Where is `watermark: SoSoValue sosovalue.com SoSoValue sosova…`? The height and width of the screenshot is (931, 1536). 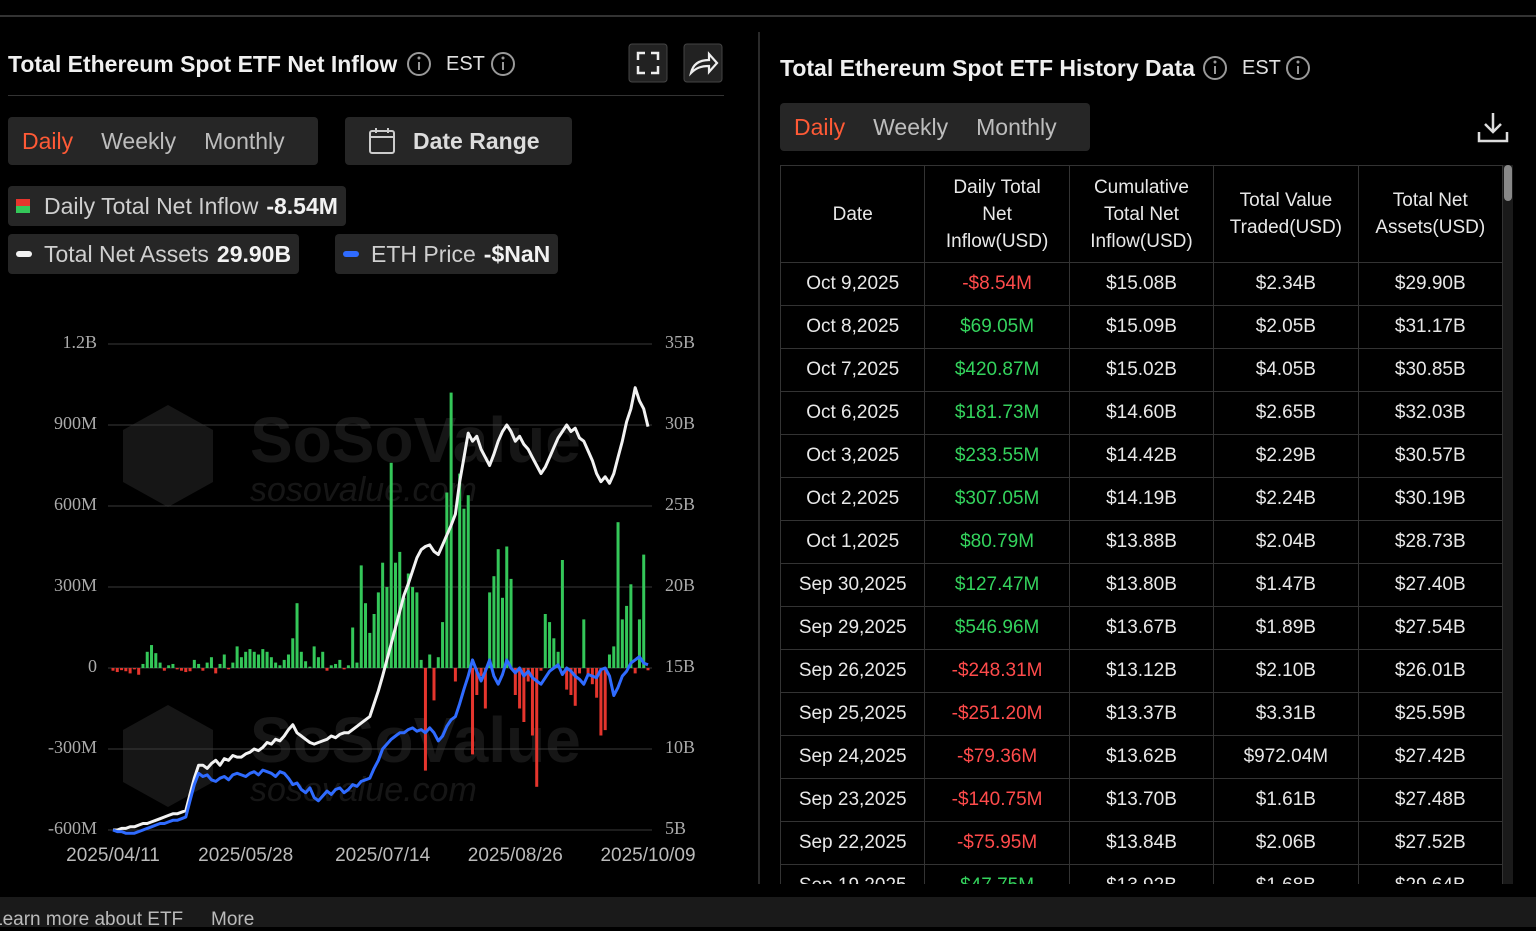 watermark: SoSoValue sosovalue.com SoSoValue sosova… is located at coordinates (352, 606).